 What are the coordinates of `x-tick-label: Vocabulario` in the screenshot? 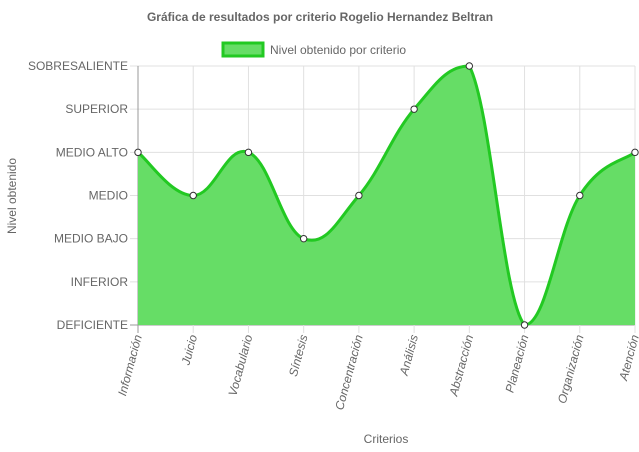 It's located at (241, 365).